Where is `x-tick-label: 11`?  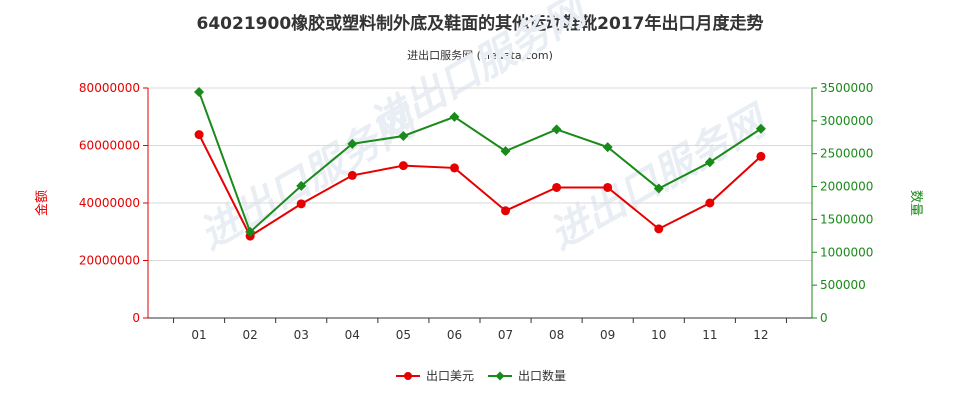 x-tick-label: 11 is located at coordinates (709, 335).